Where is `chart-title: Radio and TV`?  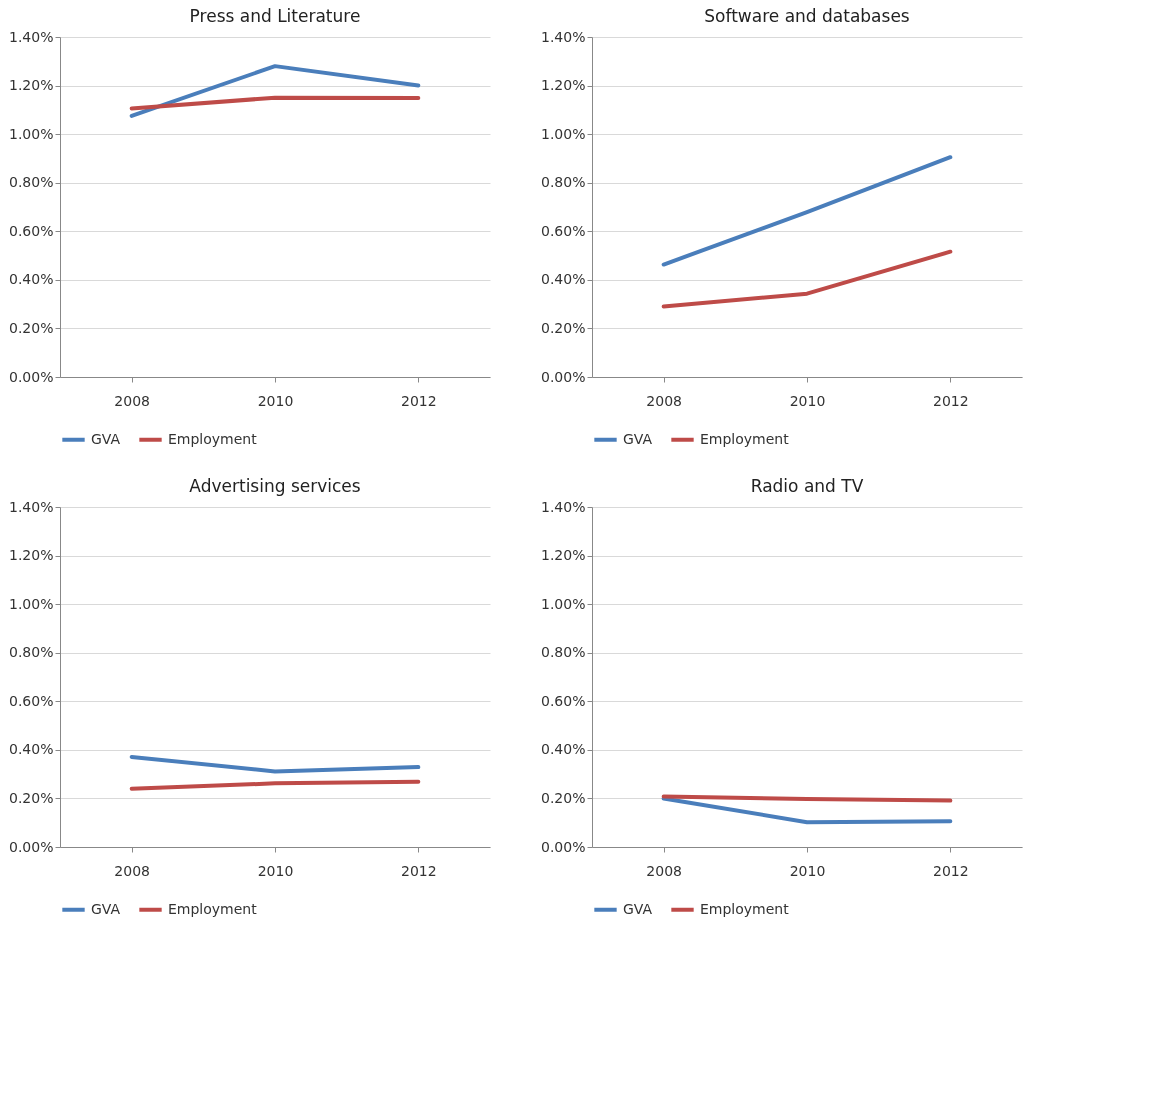
chart-title: Radio and TV is located at coordinates (807, 486).